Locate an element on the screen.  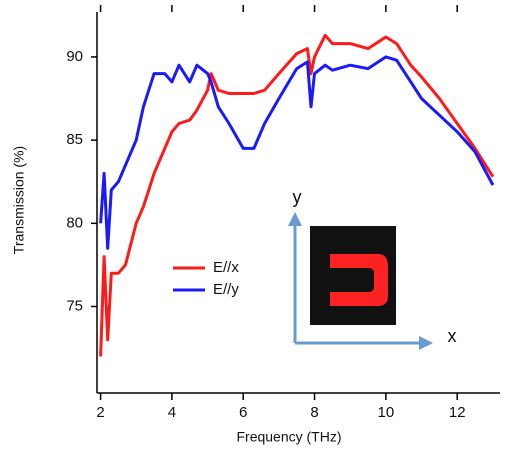
x-tick-label: 6 is located at coordinates (243, 412).